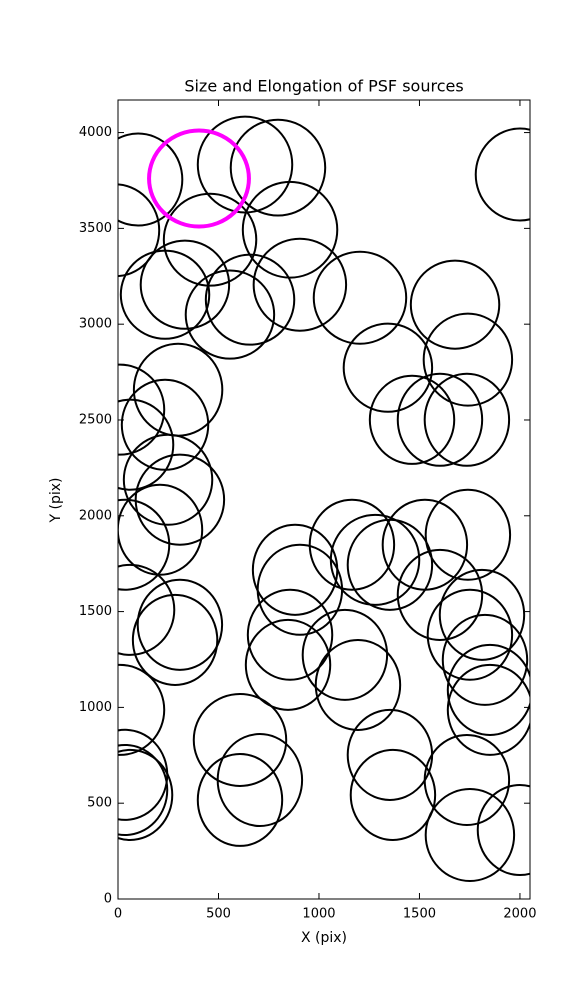 This screenshot has height=1004, width=588. Describe the element at coordinates (95, 228) in the screenshot. I see `y-tick-label: 3500` at that location.